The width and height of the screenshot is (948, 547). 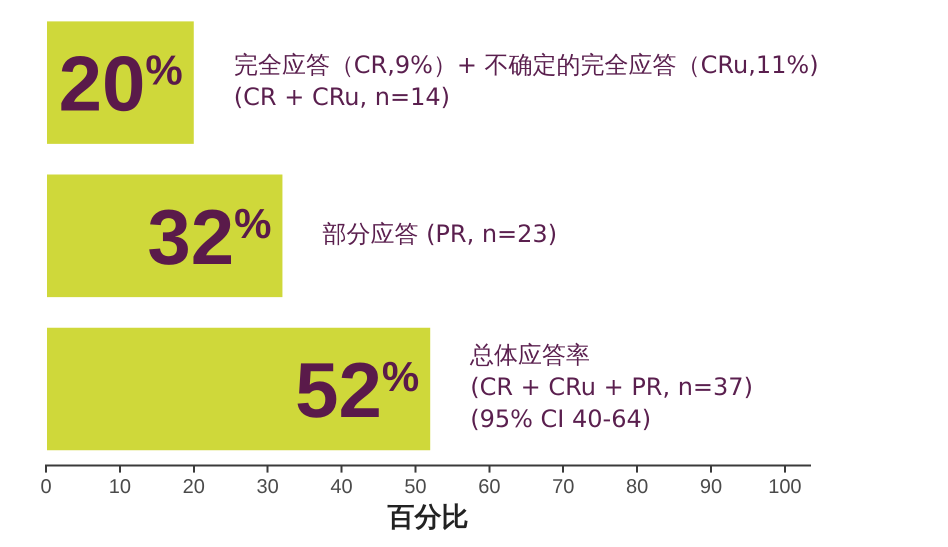 What do you see at coordinates (46, 487) in the screenshot?
I see `x-tick-label: 0` at bounding box center [46, 487].